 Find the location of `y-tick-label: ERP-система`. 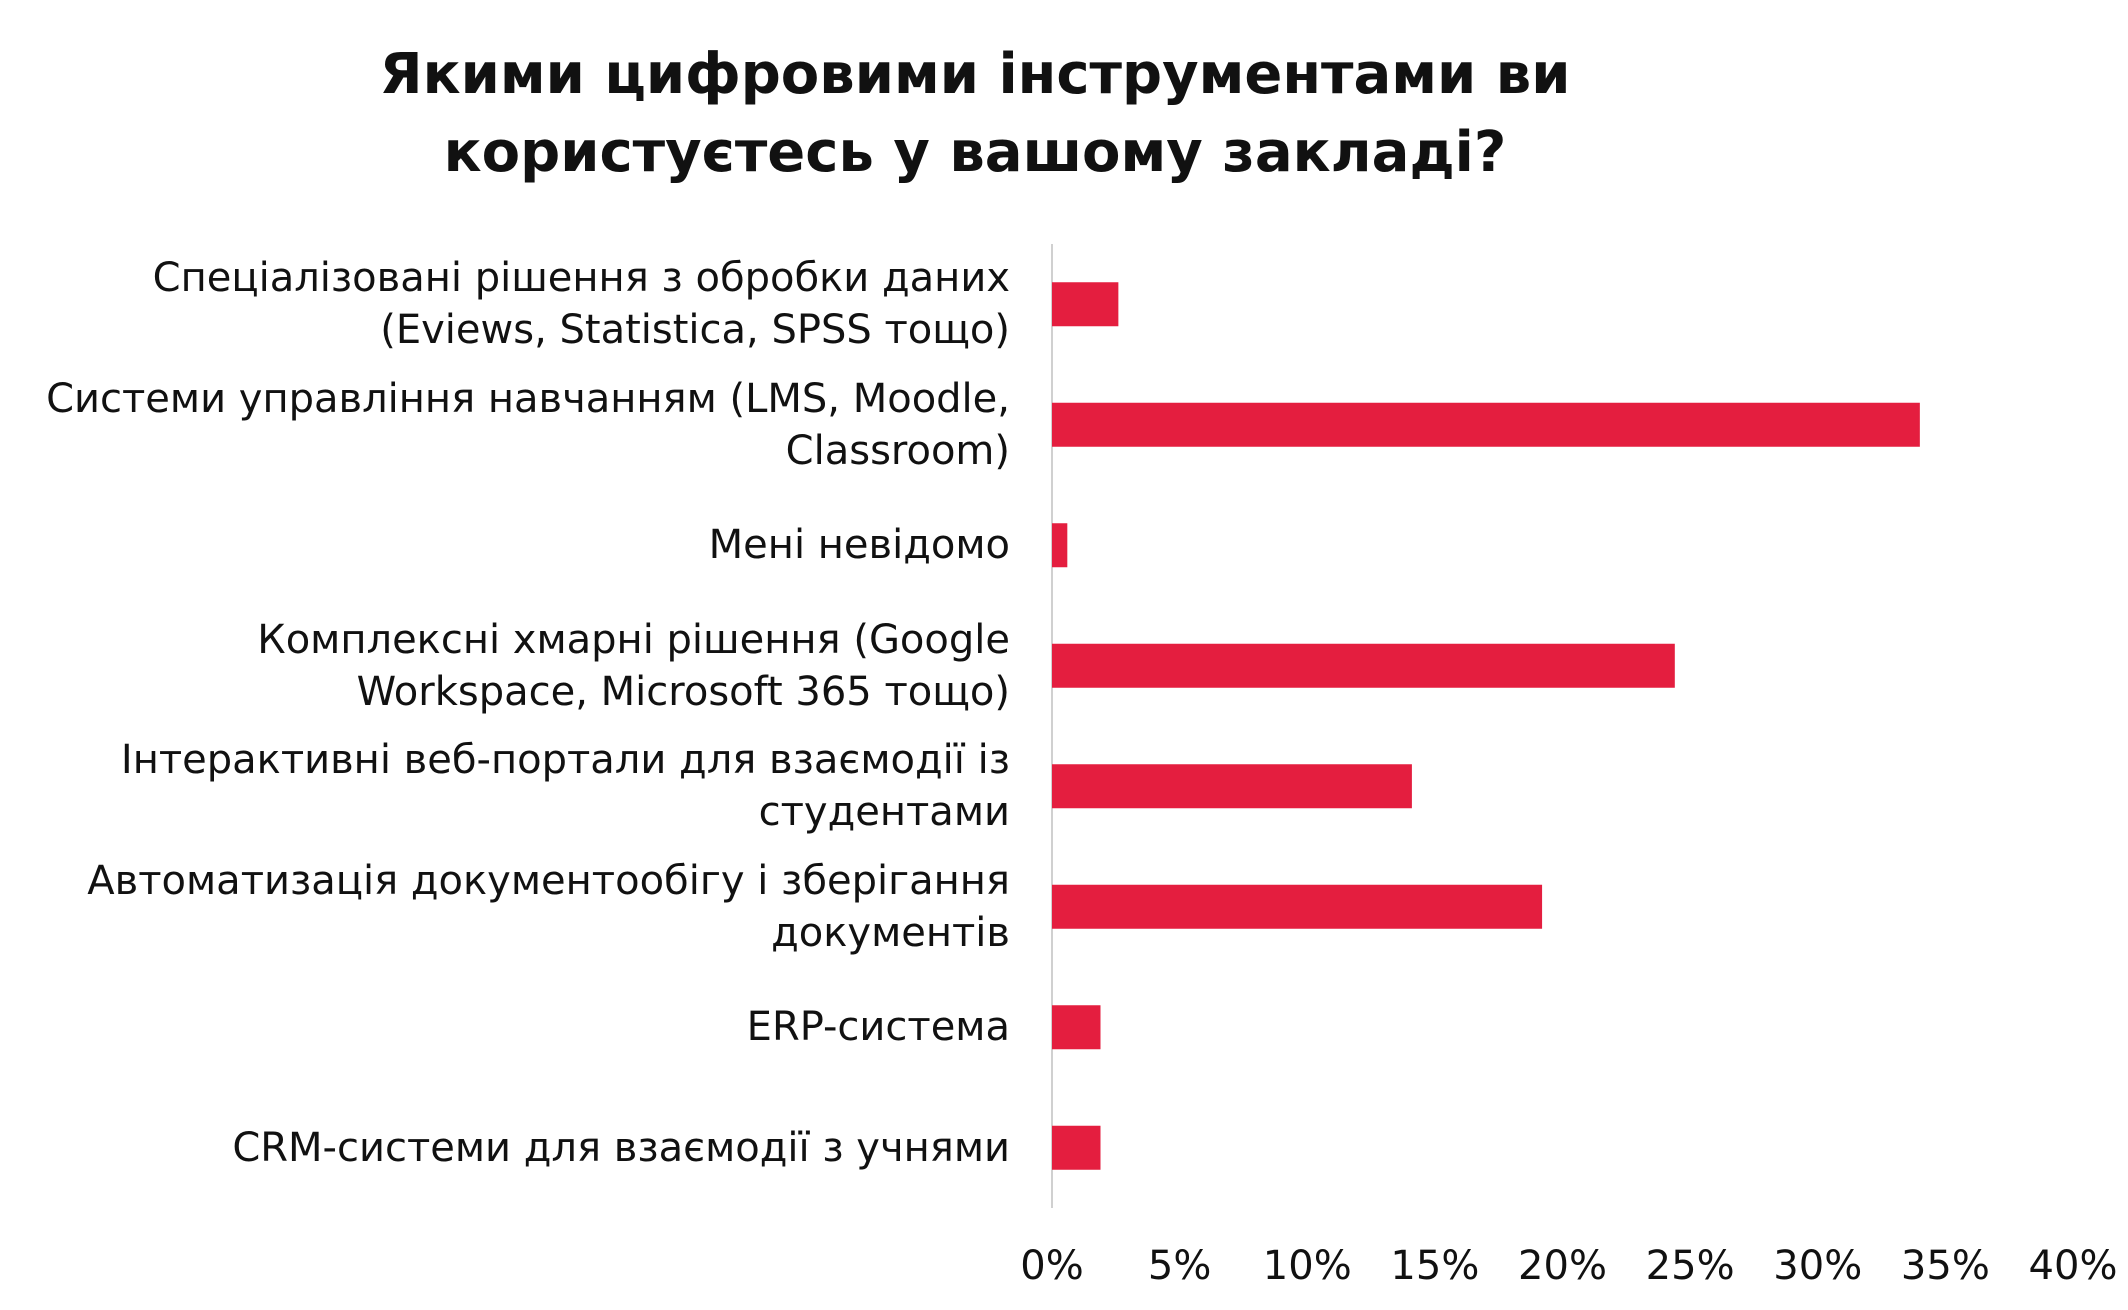

y-tick-label: ERP-система is located at coordinates (515, 1027).